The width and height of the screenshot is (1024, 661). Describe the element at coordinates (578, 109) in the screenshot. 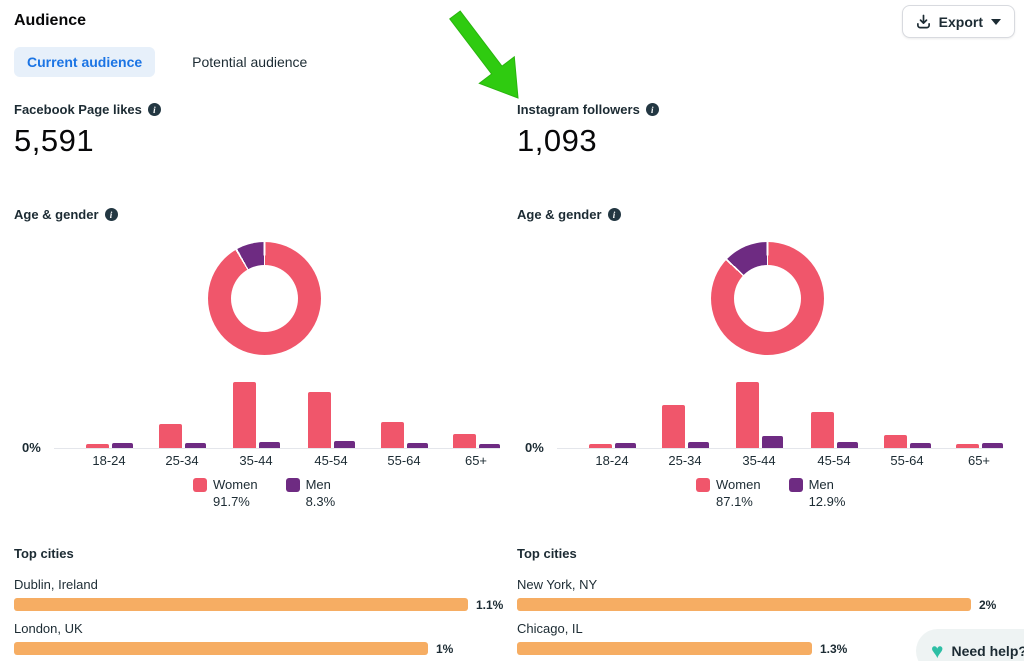

I see `metric-label: Instagram followers` at that location.